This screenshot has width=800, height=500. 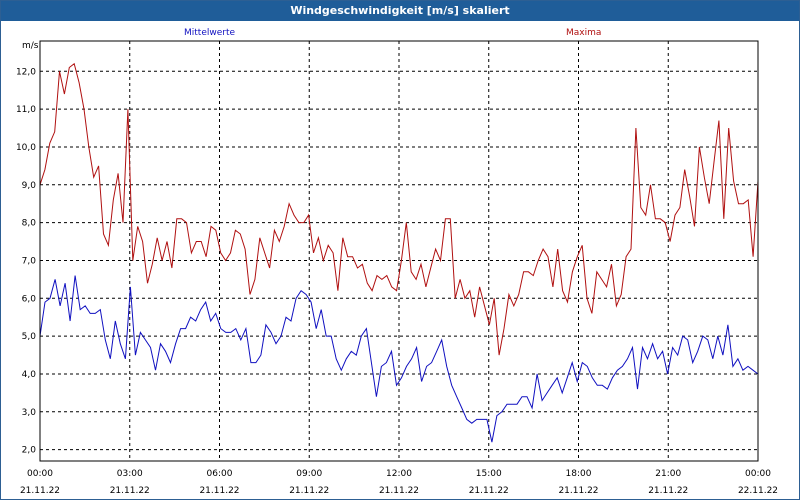 What do you see at coordinates (29, 413) in the screenshot?
I see `y-tick-label: 3,0` at bounding box center [29, 413].